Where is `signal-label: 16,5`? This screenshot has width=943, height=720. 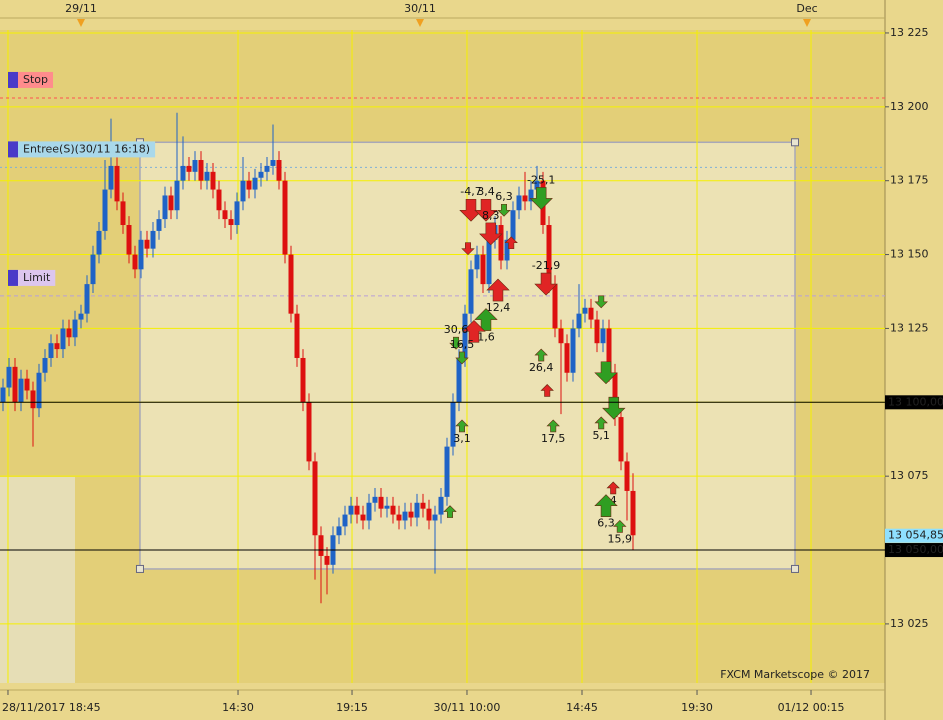
signal-label: 16,5 is located at coordinates (462, 344).